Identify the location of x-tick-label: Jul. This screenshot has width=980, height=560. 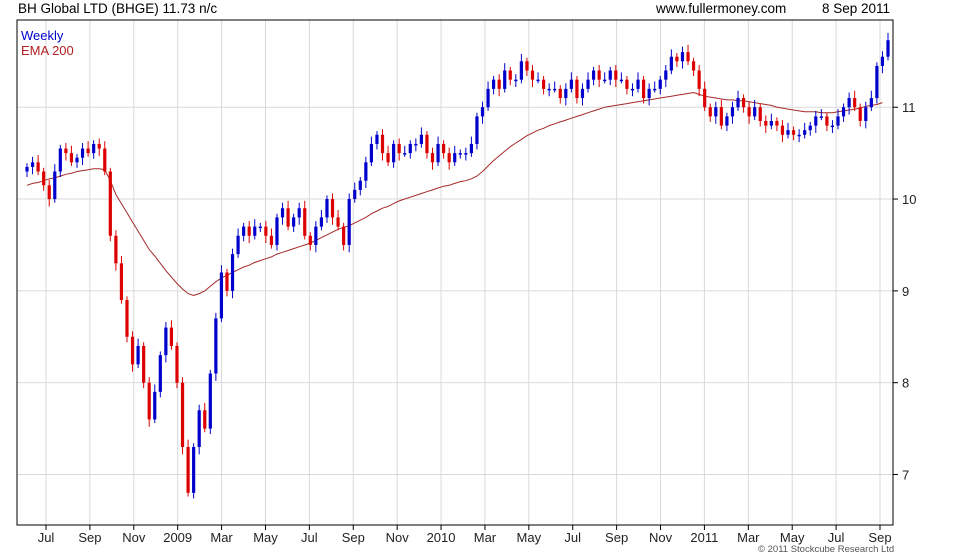
(836, 537).